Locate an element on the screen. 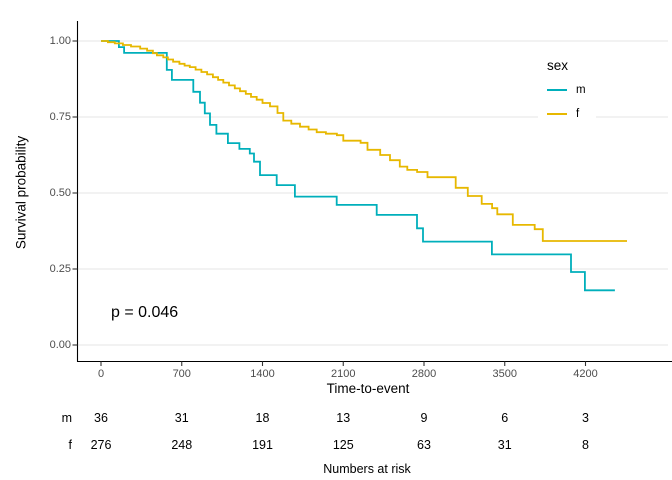 Image resolution: width=672 pixels, height=480 pixels. legend-entry-f: f is located at coordinates (566, 114).